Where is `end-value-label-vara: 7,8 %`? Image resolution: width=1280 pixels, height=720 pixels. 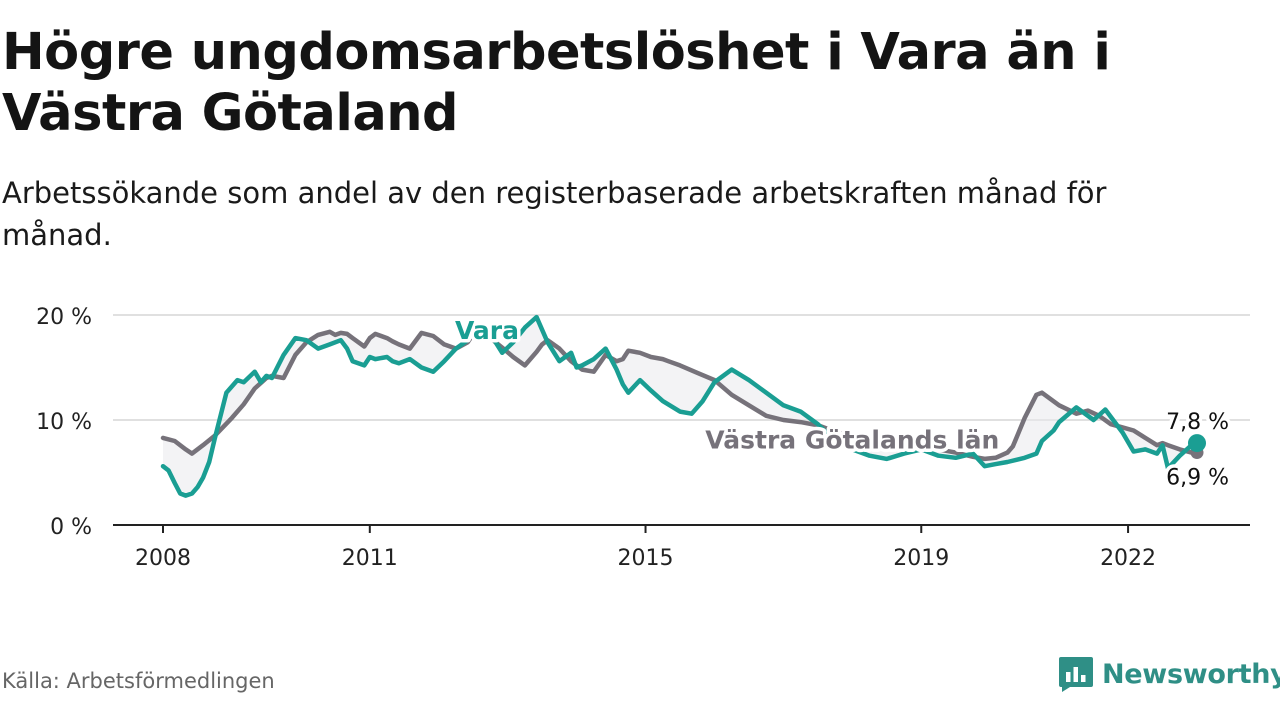
end-value-label-vara: 7,8 % is located at coordinates (1197, 422).